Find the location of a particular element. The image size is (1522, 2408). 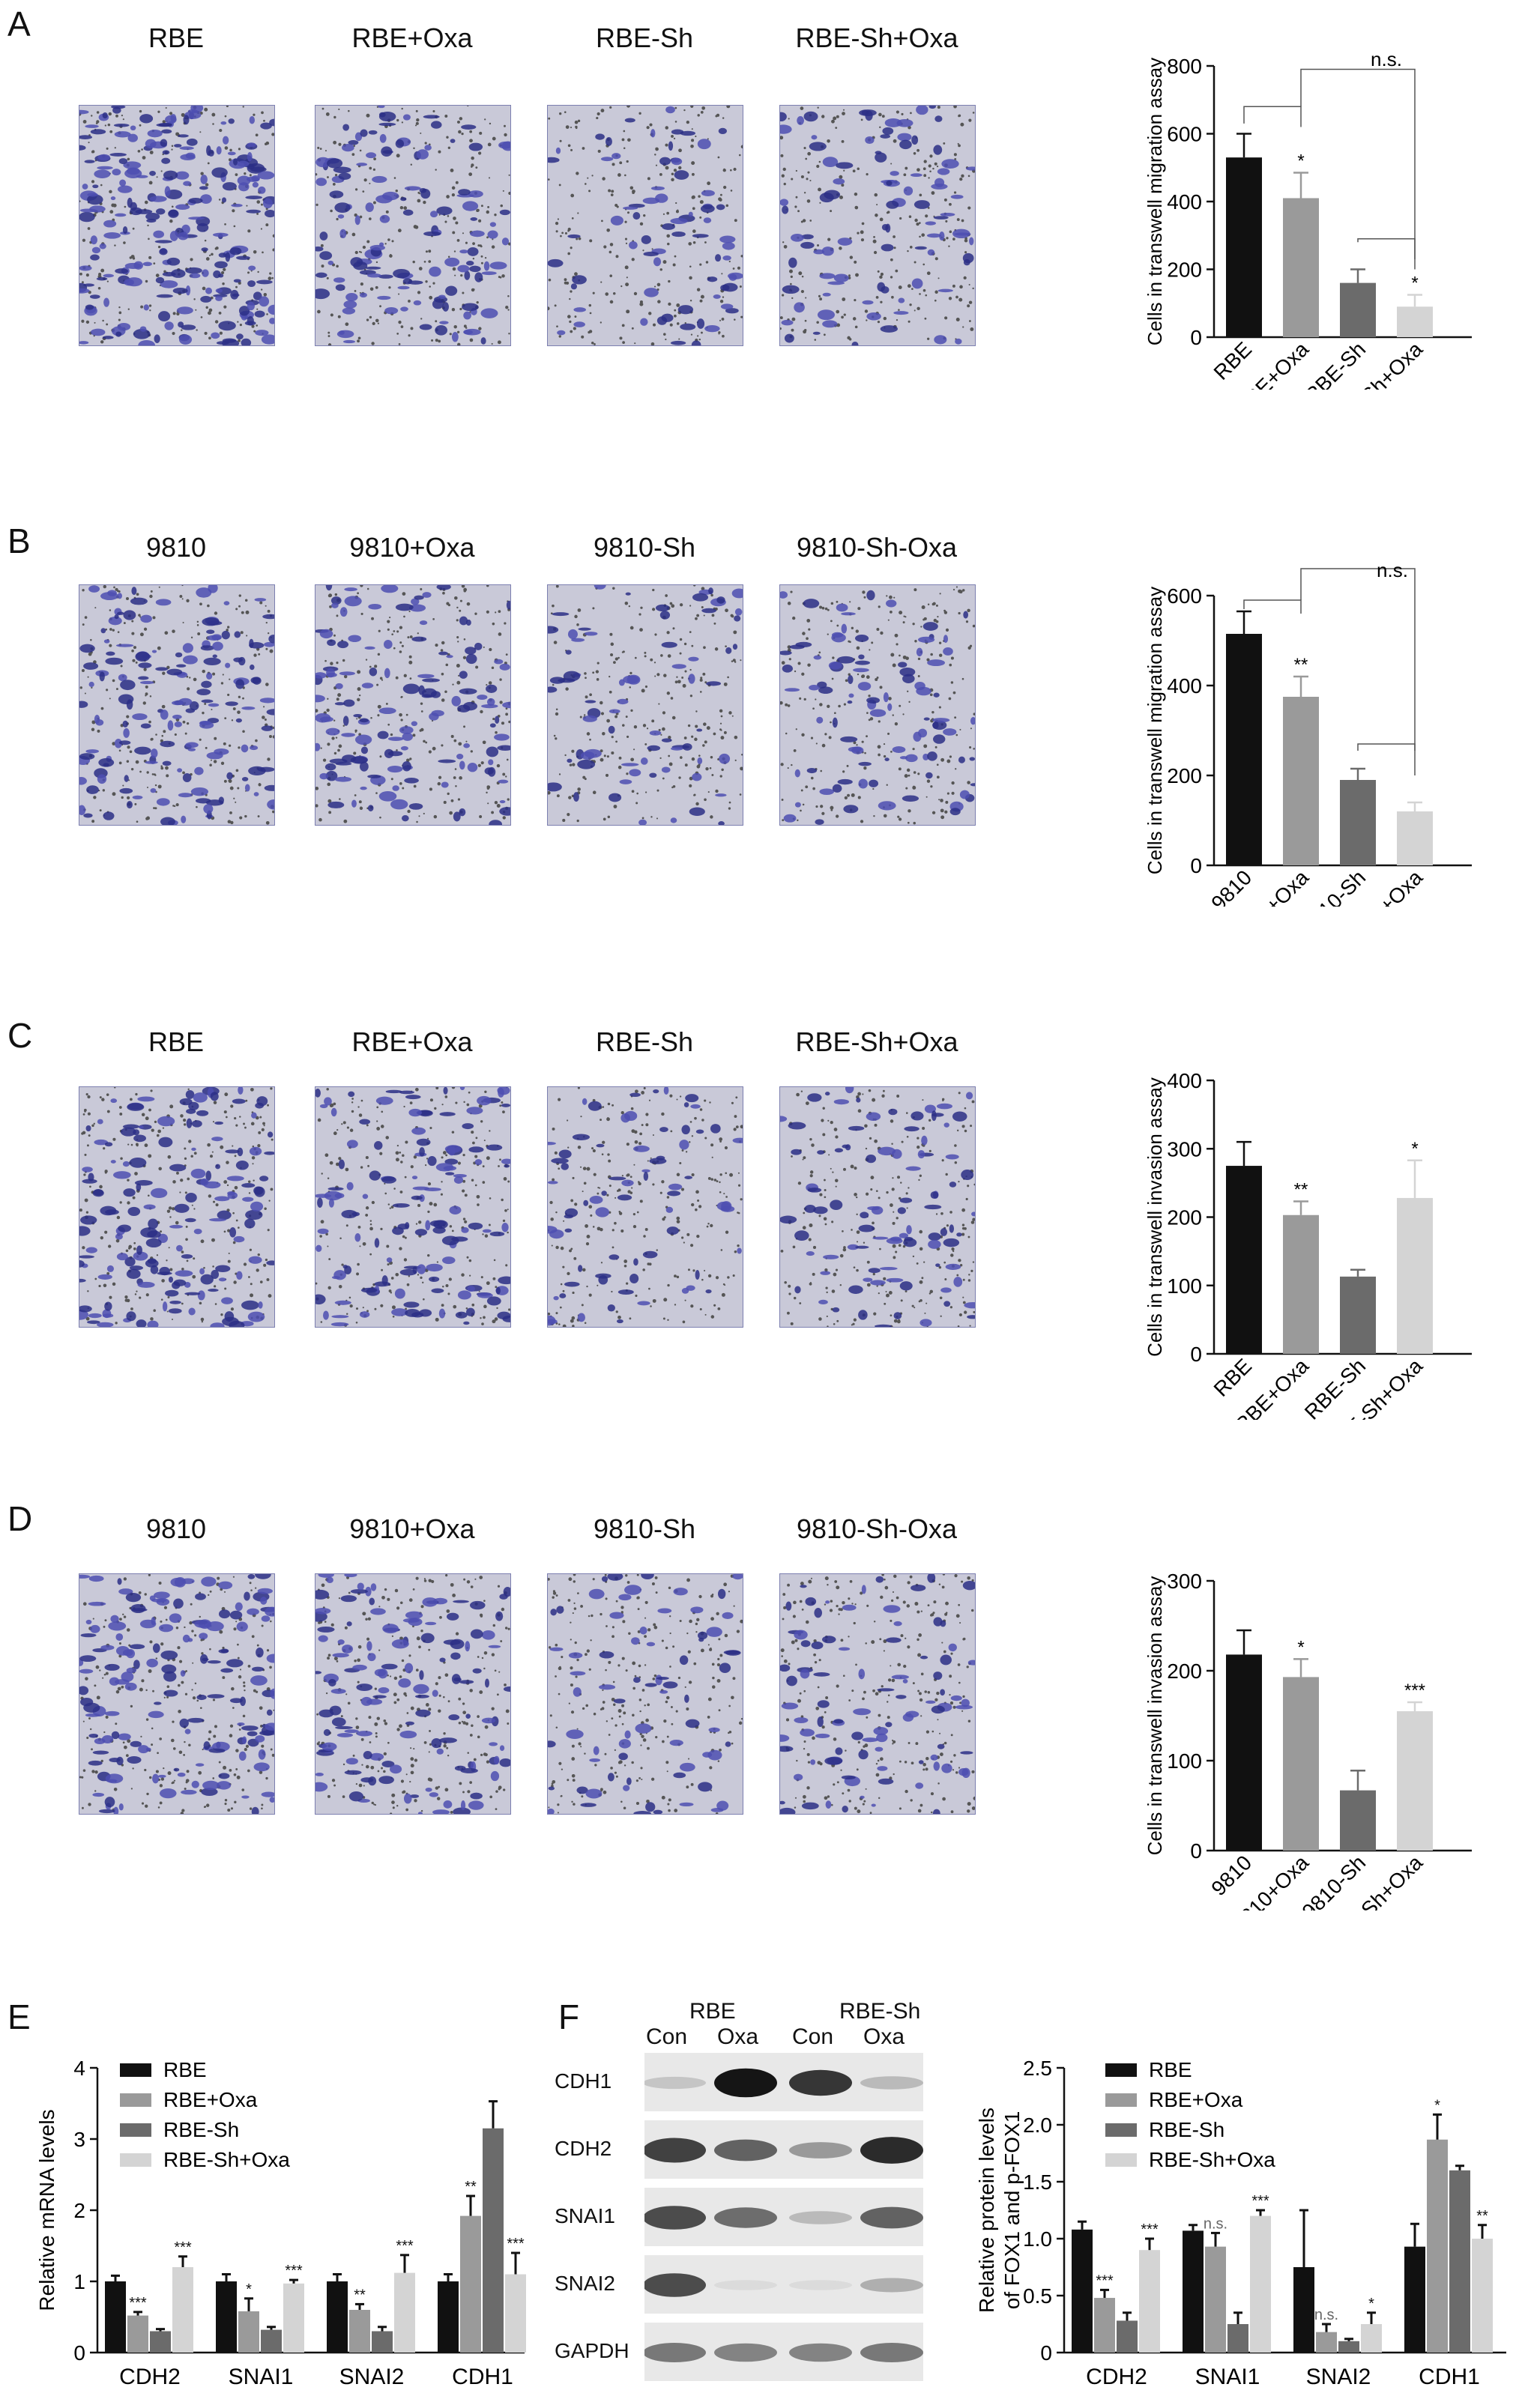

x-tick-label: RBE is located at coordinates (1233, 1378).